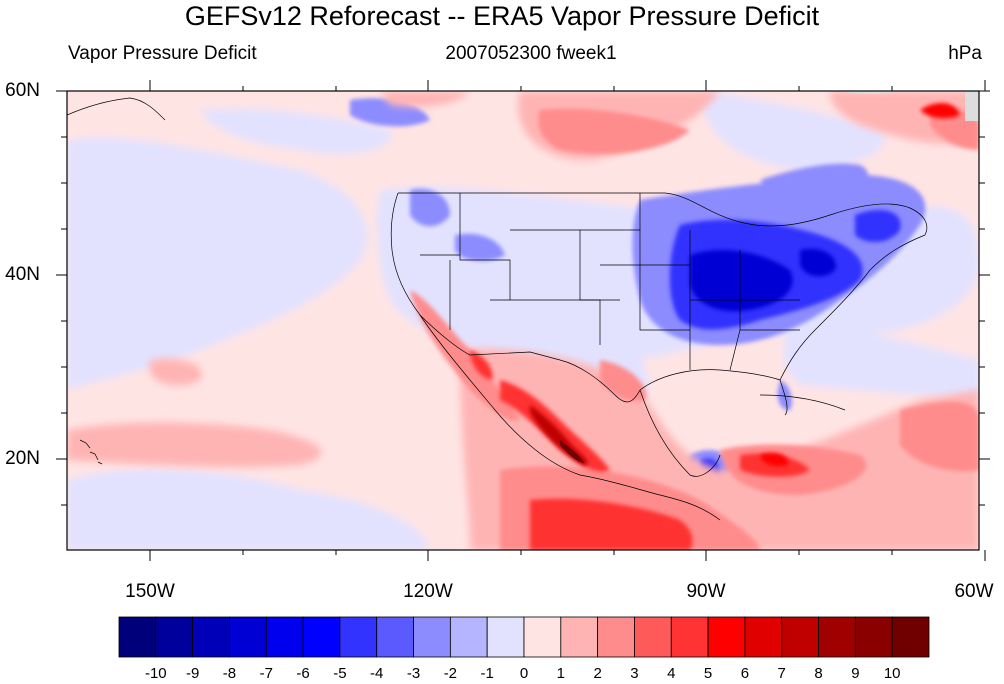 The width and height of the screenshot is (1004, 684). What do you see at coordinates (22, 458) in the screenshot?
I see `lat-label-20n: 20N` at bounding box center [22, 458].